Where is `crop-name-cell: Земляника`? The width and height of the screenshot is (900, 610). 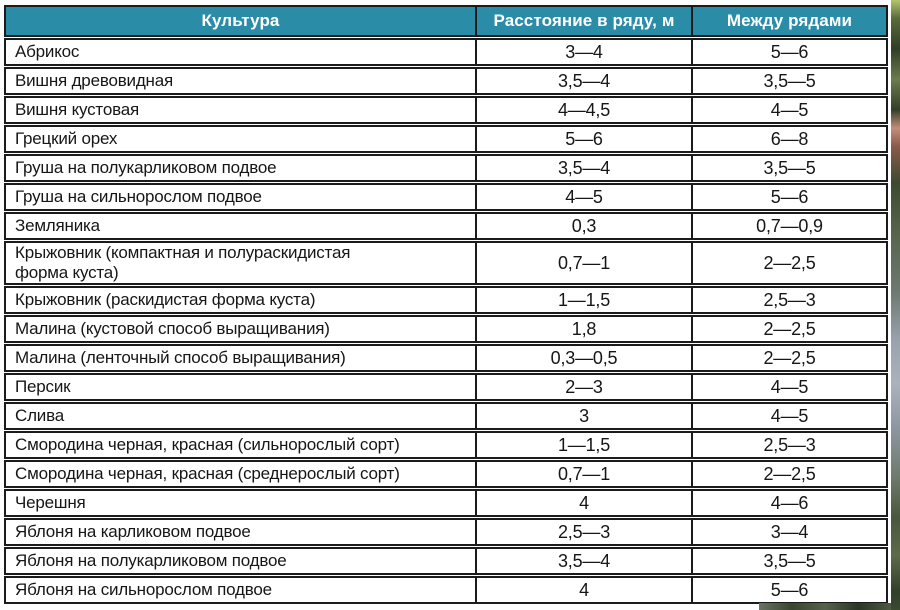 crop-name-cell: Земляника is located at coordinates (239, 226).